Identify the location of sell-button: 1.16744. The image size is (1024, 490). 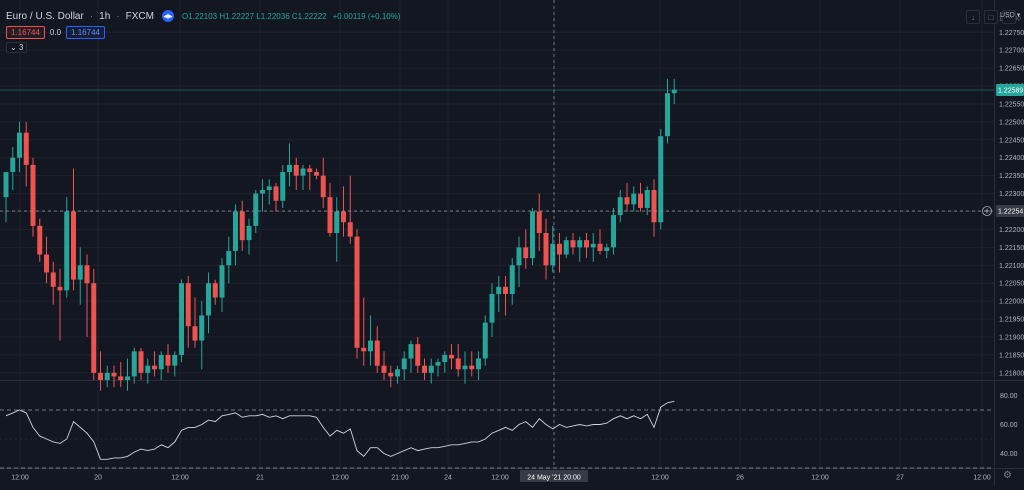
(25, 32).